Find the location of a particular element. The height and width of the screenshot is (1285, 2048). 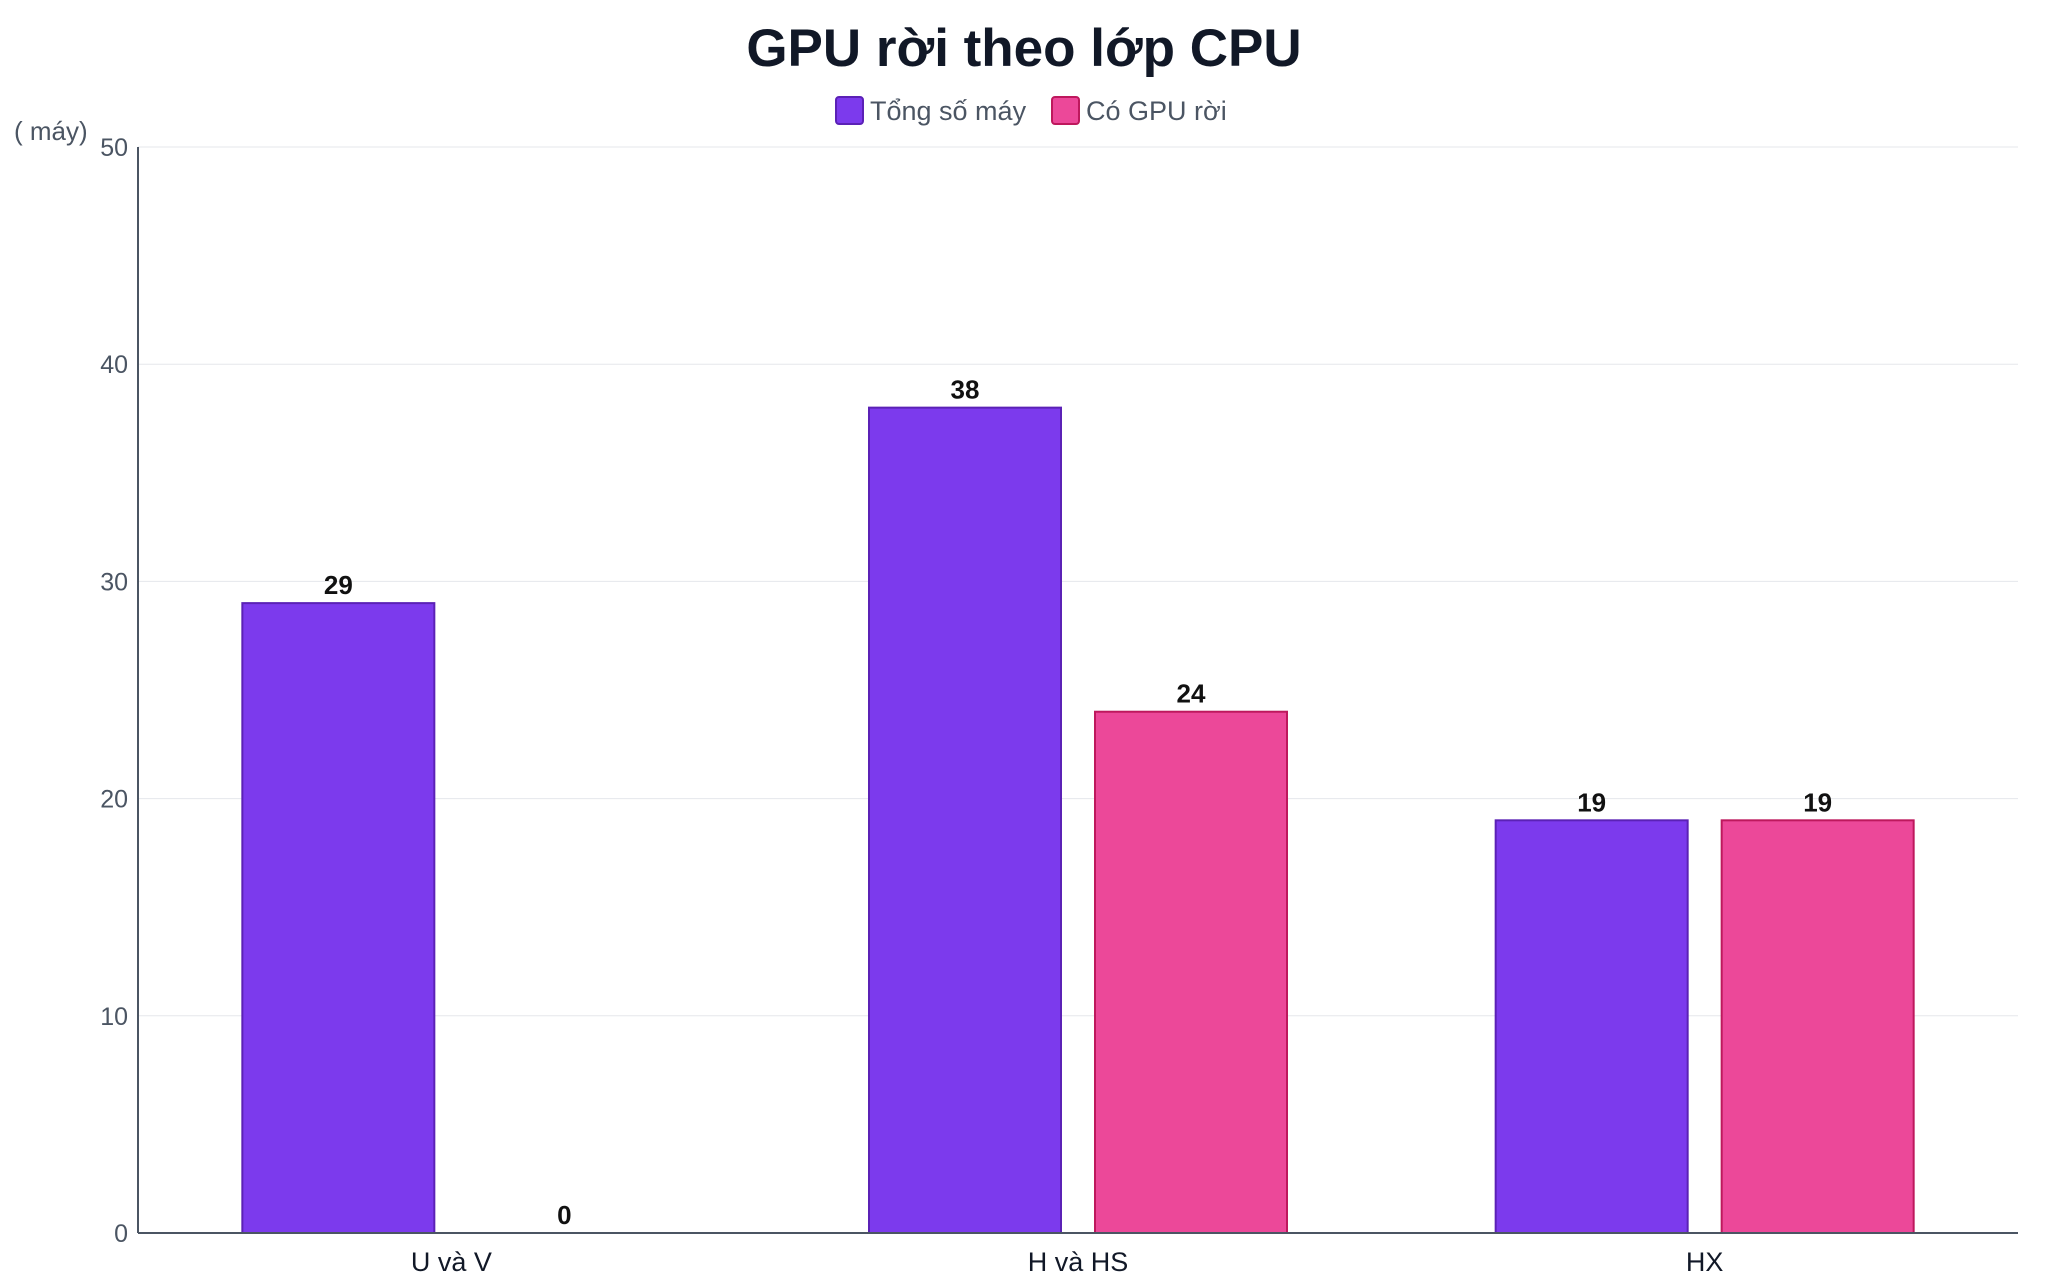

data-label-2-1: 0 is located at coordinates (564, 1215).